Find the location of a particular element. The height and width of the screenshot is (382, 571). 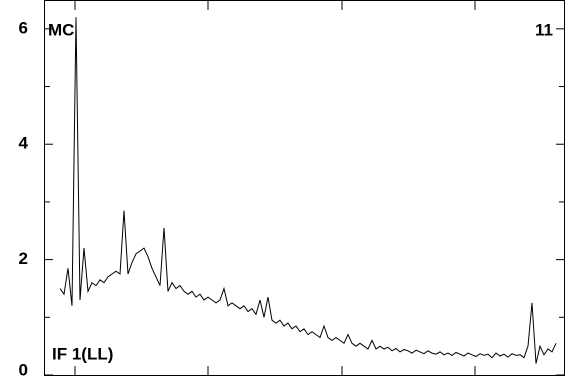

label-left: MC is located at coordinates (61, 29).